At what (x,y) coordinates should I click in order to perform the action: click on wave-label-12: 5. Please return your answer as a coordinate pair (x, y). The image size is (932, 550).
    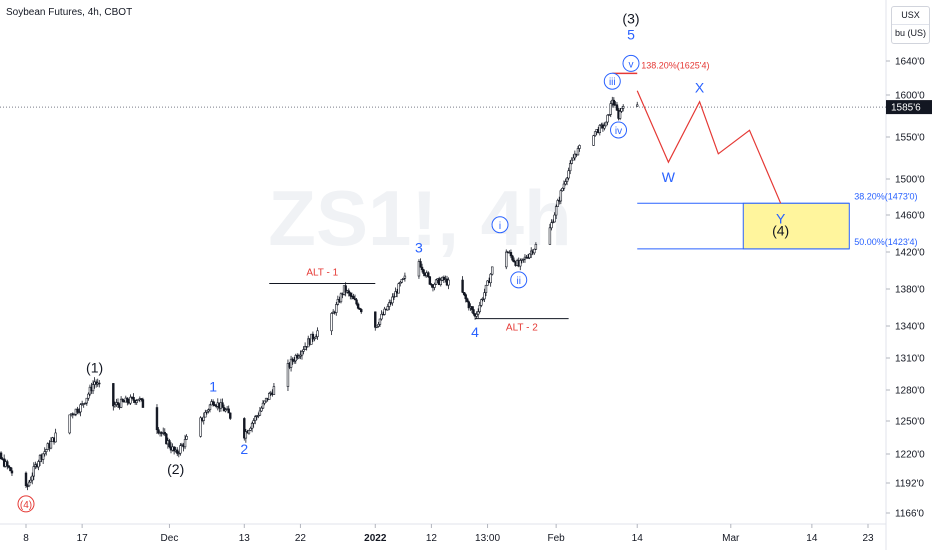
    Looking at the image, I should click on (631, 34).